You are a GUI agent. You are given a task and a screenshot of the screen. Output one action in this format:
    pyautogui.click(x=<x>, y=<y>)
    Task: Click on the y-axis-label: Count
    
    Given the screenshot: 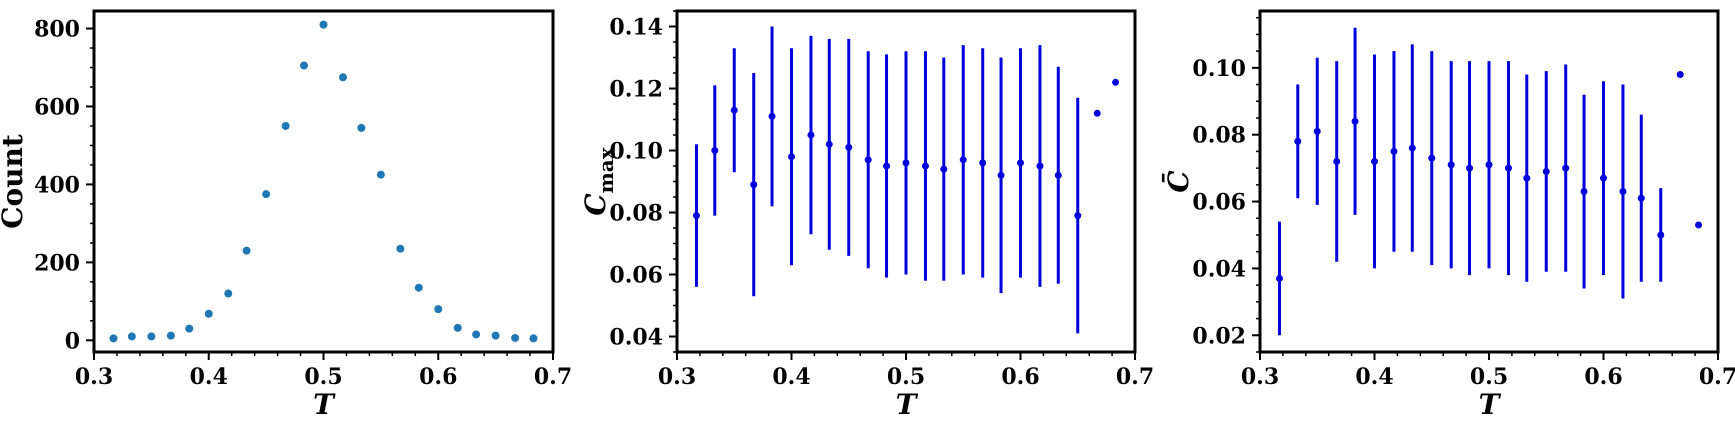 What is the action you would take?
    pyautogui.click(x=14, y=181)
    